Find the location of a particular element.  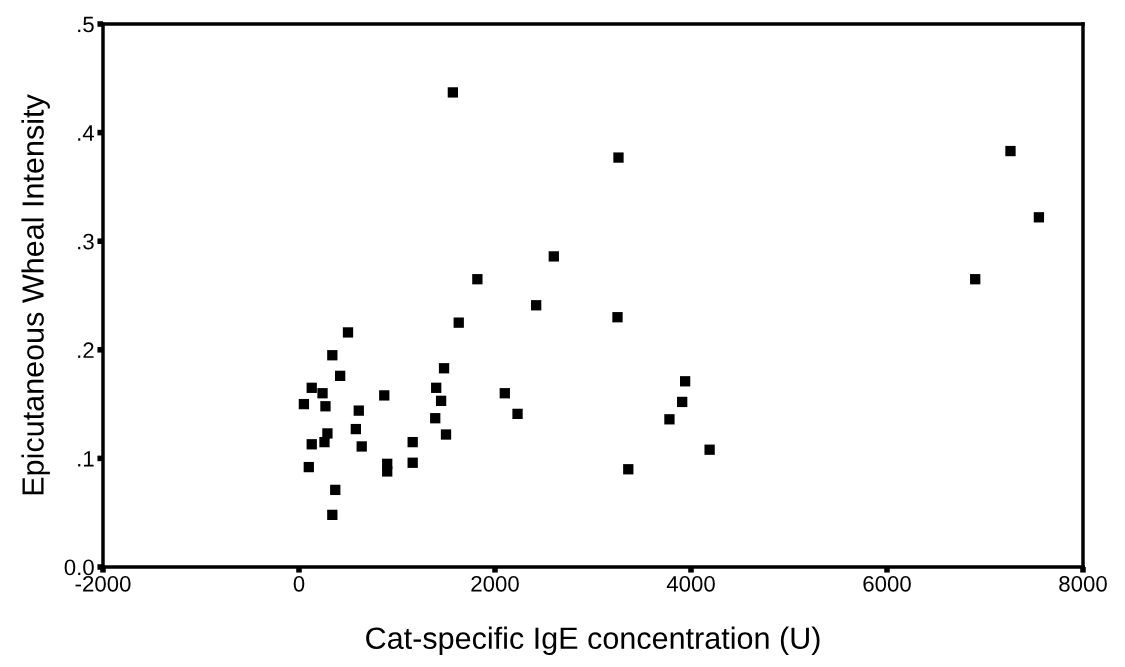

x-axis-title: Cat-specific IgE concentration (U) is located at coordinates (593, 641).